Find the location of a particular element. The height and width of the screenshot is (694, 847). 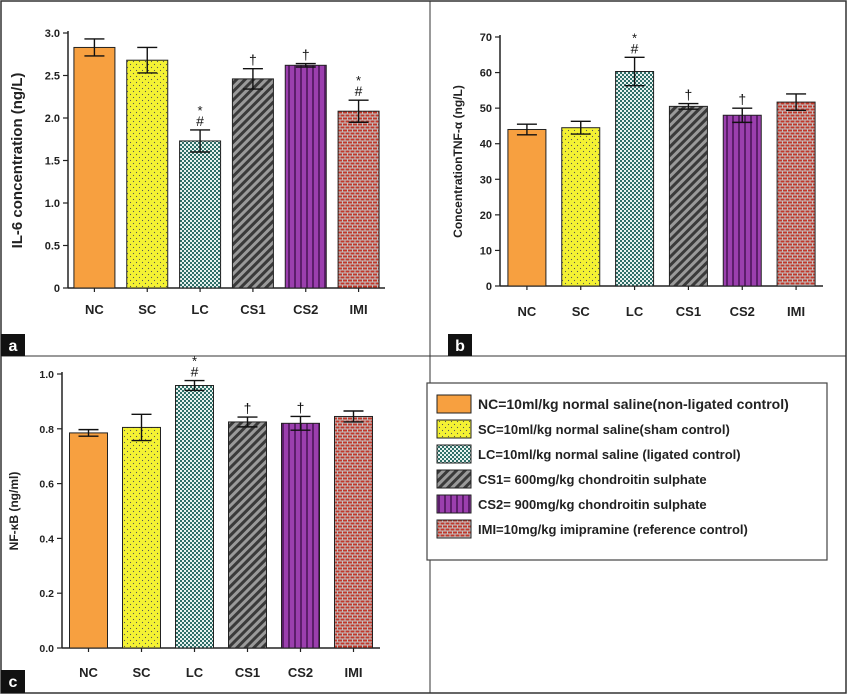

legend-swatch-nc is located at coordinates (454, 404).